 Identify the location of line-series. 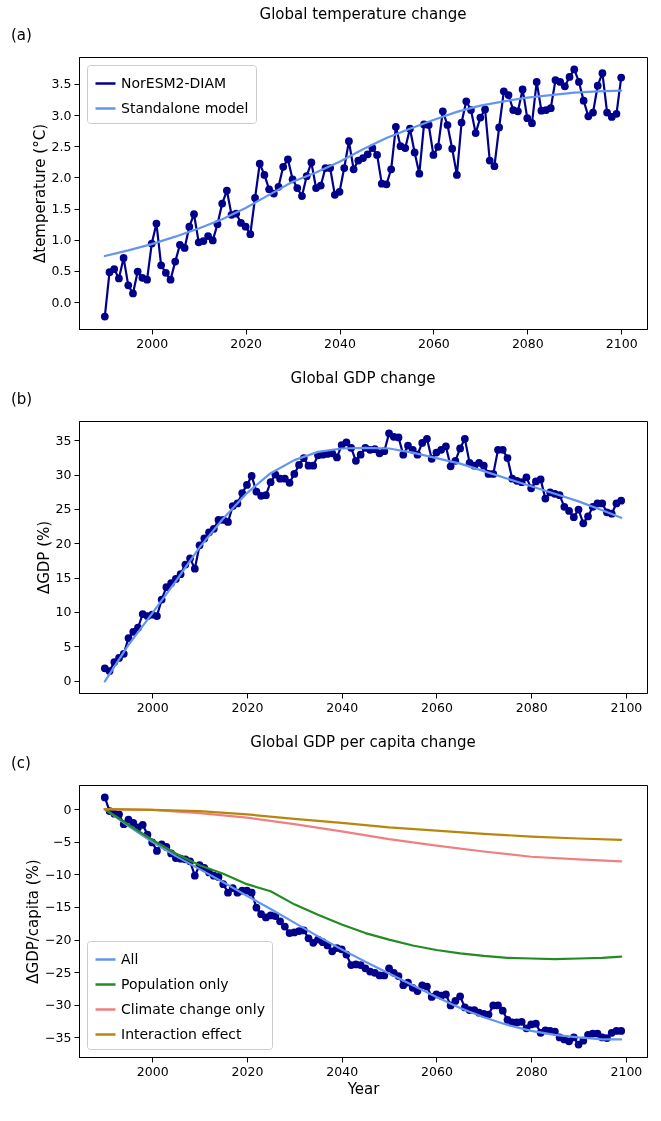
(363, 824).